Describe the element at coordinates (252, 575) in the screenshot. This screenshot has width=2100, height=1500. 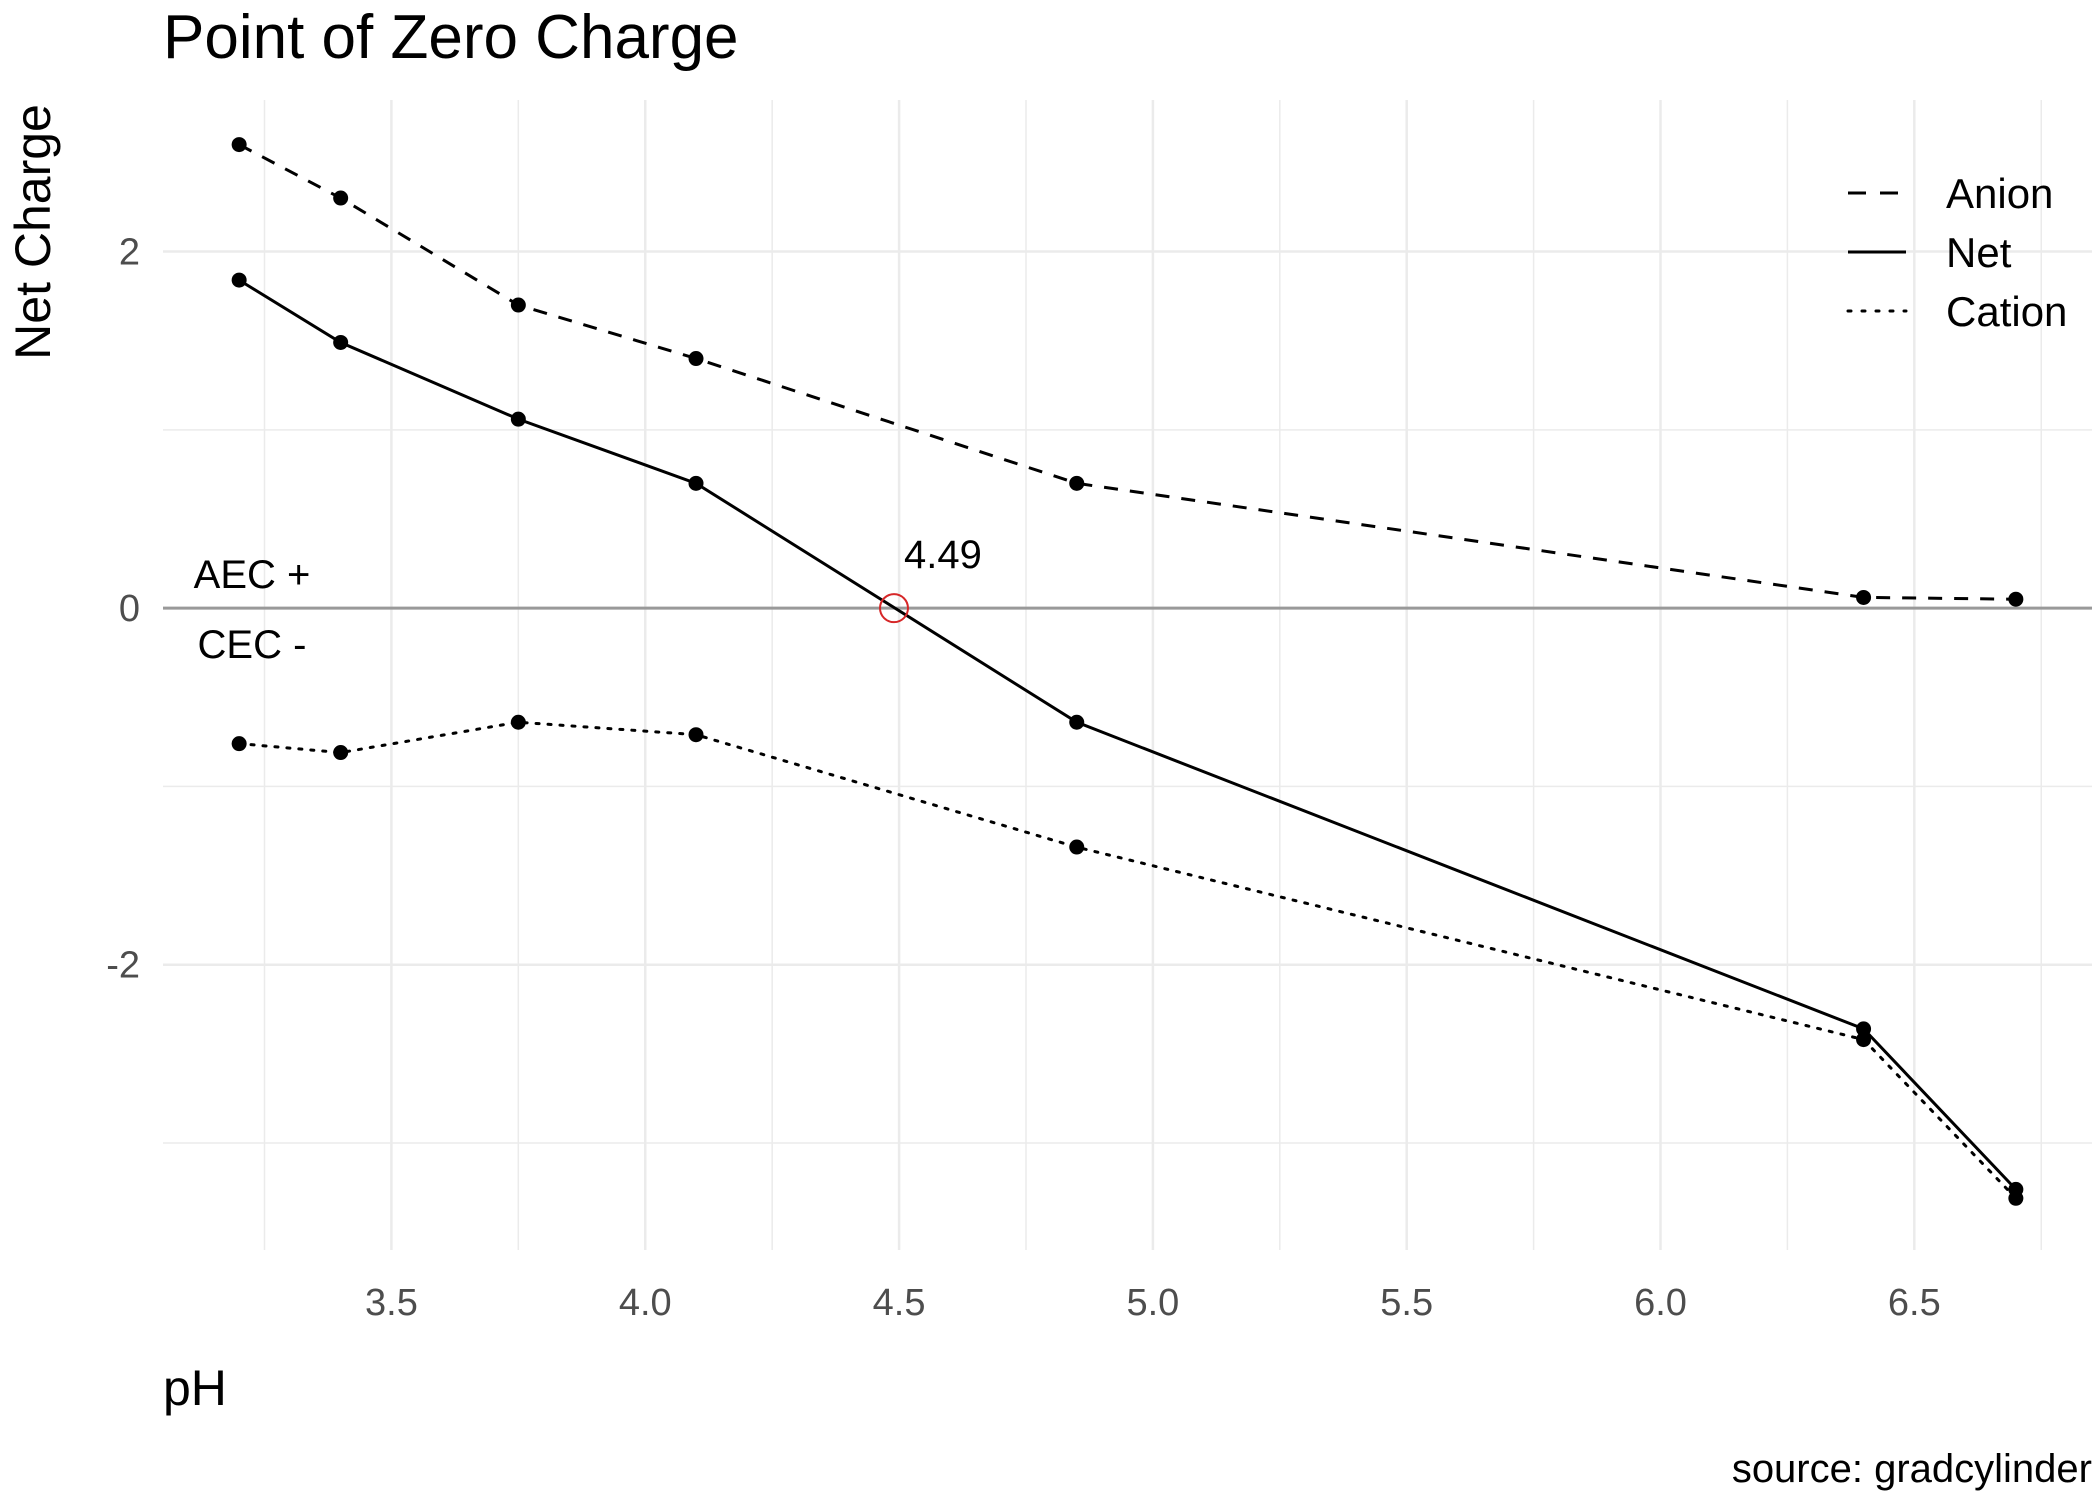
I see `aec-label: AEC +` at that location.